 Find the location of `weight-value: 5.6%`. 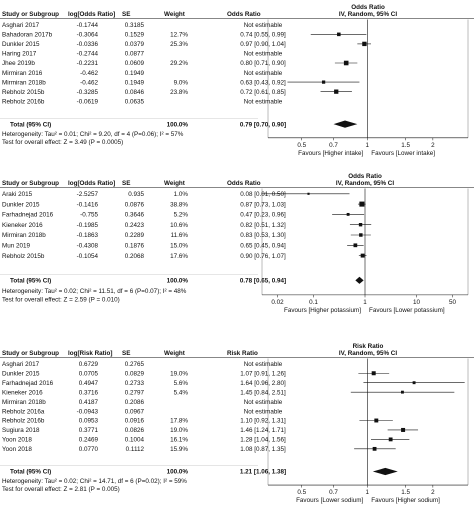

weight-value: 5.6% is located at coordinates (181, 383).